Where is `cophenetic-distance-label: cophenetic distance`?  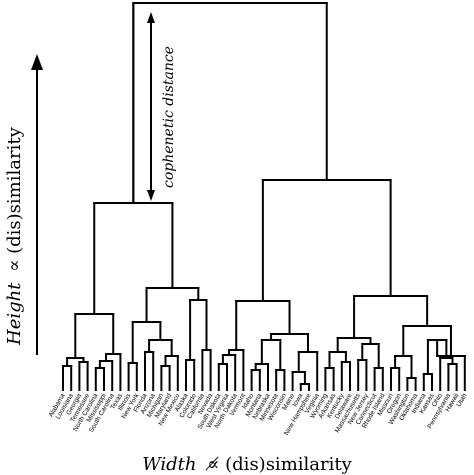
cophenetic-distance-label: cophenetic distance is located at coordinates (169, 117).